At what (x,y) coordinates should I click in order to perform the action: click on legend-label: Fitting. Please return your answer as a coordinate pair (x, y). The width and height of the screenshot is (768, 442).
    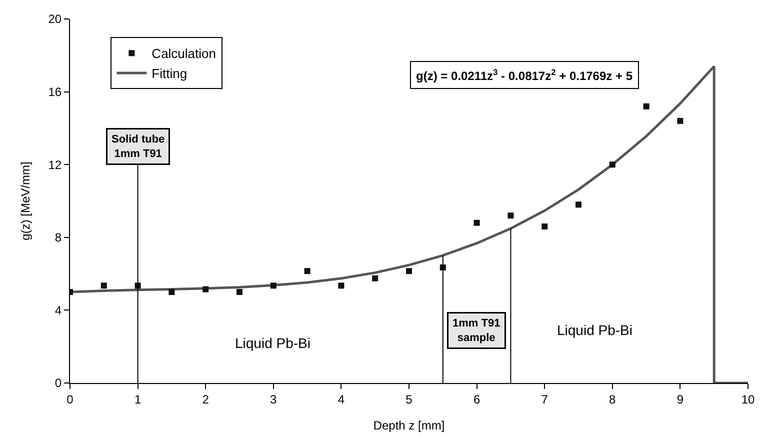
    Looking at the image, I should click on (170, 74).